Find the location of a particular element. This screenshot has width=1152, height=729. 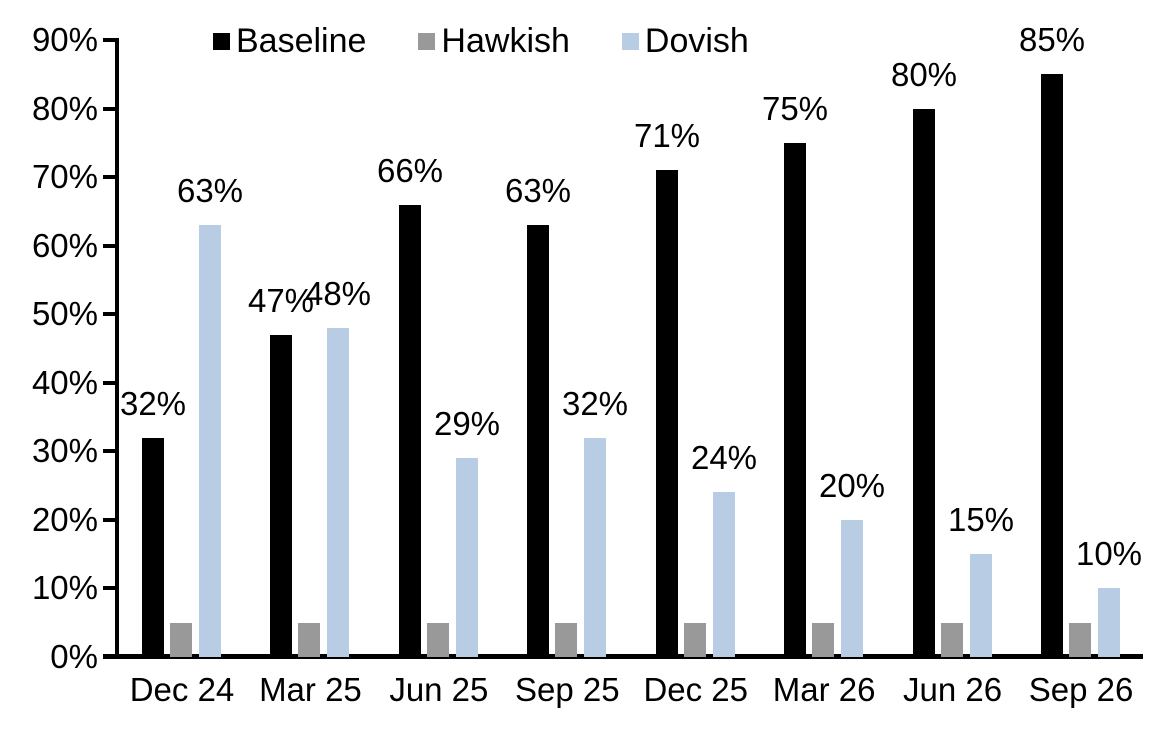

data-label-baseline-dec-25: 71% is located at coordinates (667, 135).